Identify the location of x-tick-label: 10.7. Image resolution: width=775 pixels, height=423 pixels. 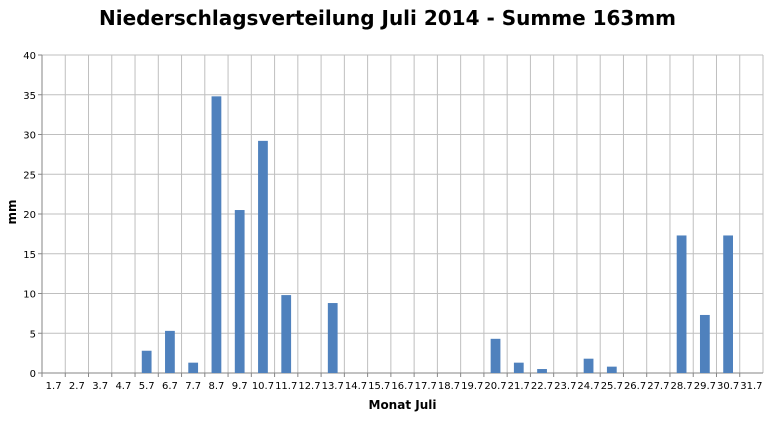
(263, 386).